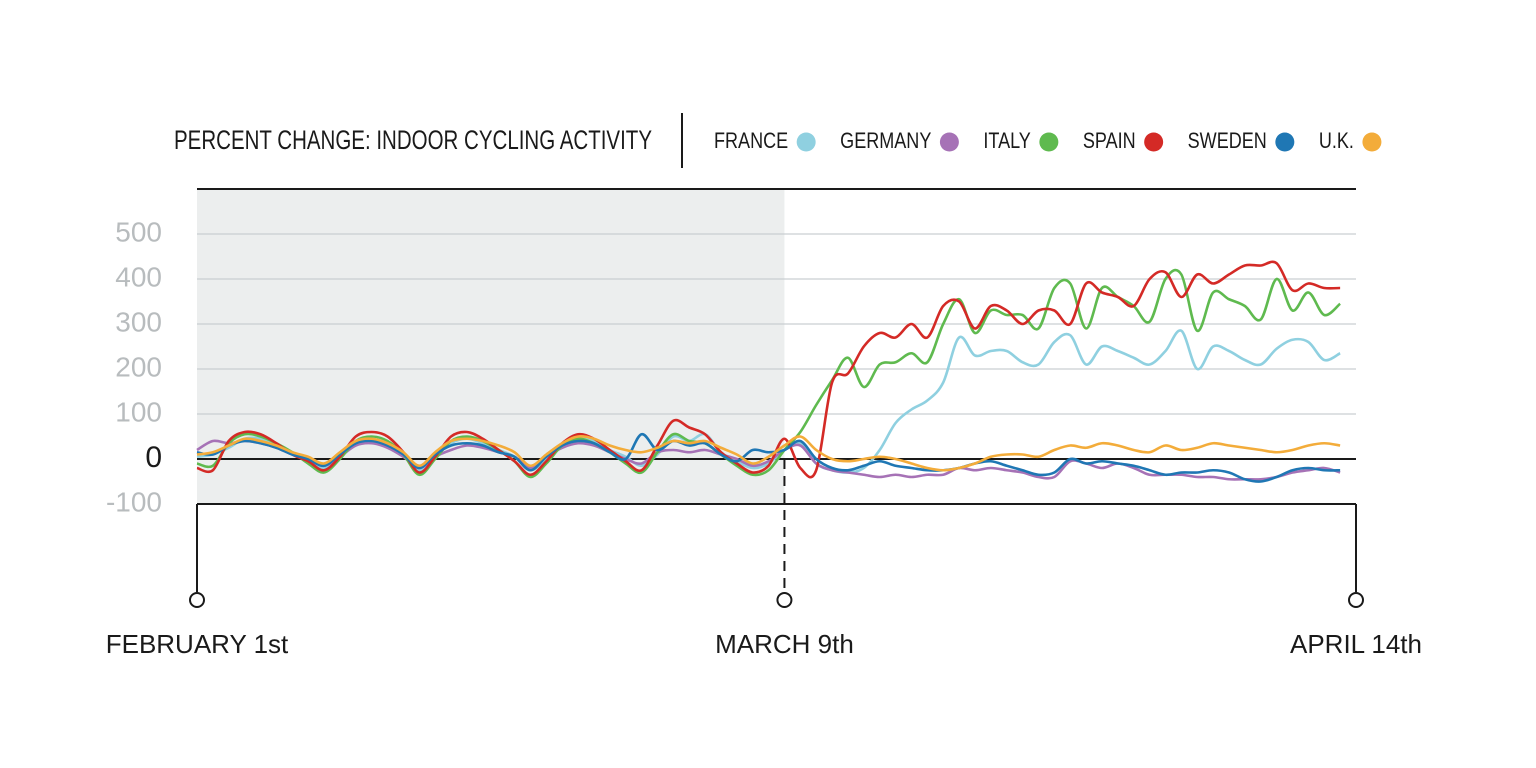 This screenshot has height=768, width=1536. Describe the element at coordinates (751, 140) in the screenshot. I see `legend-label: FRANCE` at that location.